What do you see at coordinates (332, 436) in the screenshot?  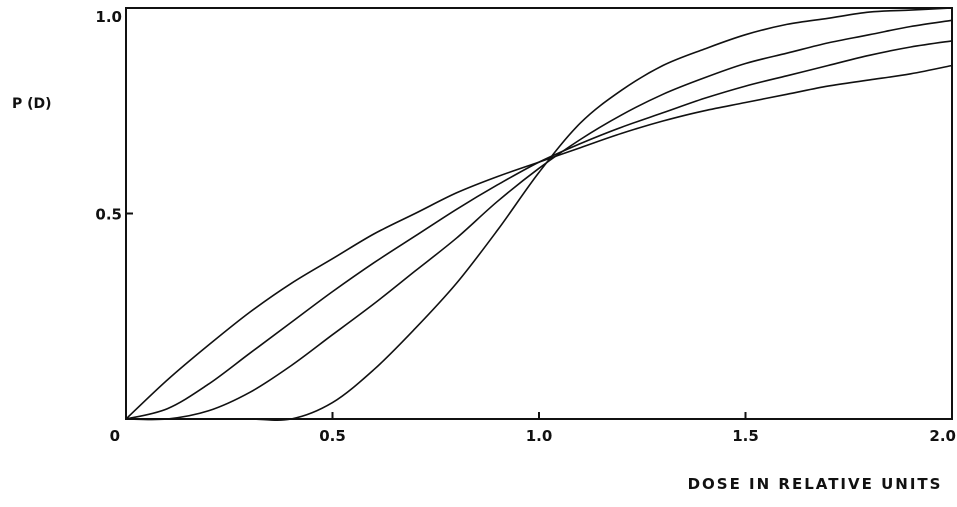 I see `x-tick-label: 0.5` at bounding box center [332, 436].